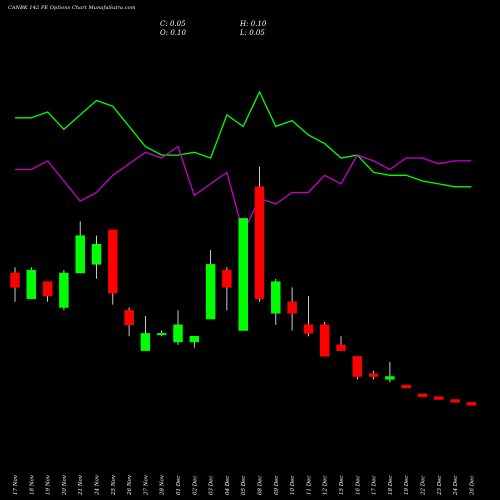 The width and height of the screenshot is (500, 500). Describe the element at coordinates (407, 486) in the screenshot. I see `x-tick-label: 19 Dec` at that location.